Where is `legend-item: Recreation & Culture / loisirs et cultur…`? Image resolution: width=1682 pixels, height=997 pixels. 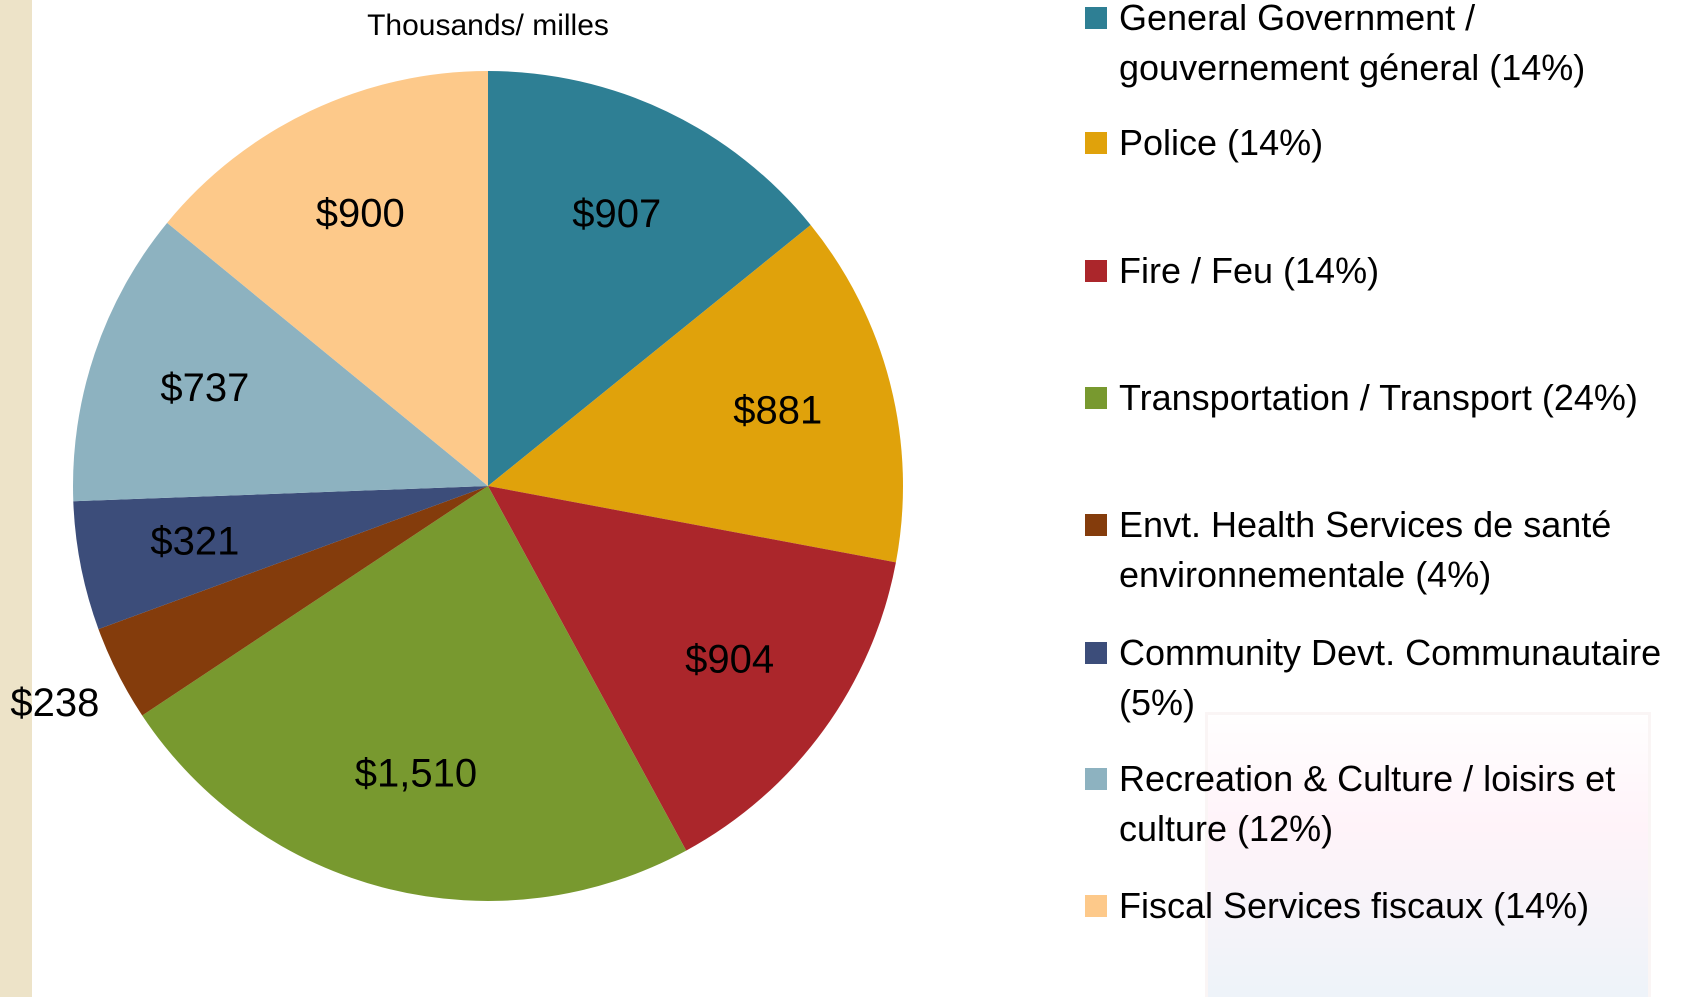
legend-item: Recreation & Culture / loisirs et cultur… is located at coordinates (1380, 804).